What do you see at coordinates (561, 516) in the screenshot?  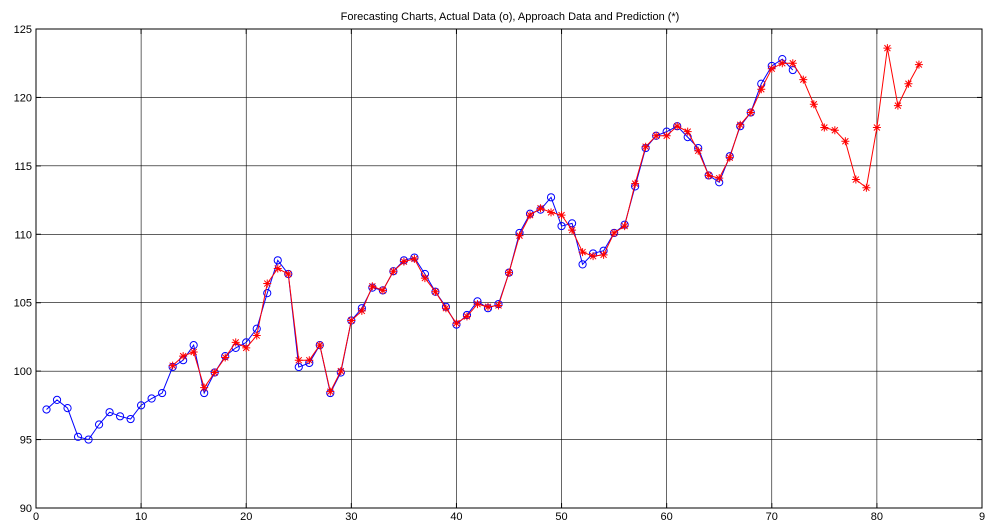 I see `x-tick-label: 50` at bounding box center [561, 516].